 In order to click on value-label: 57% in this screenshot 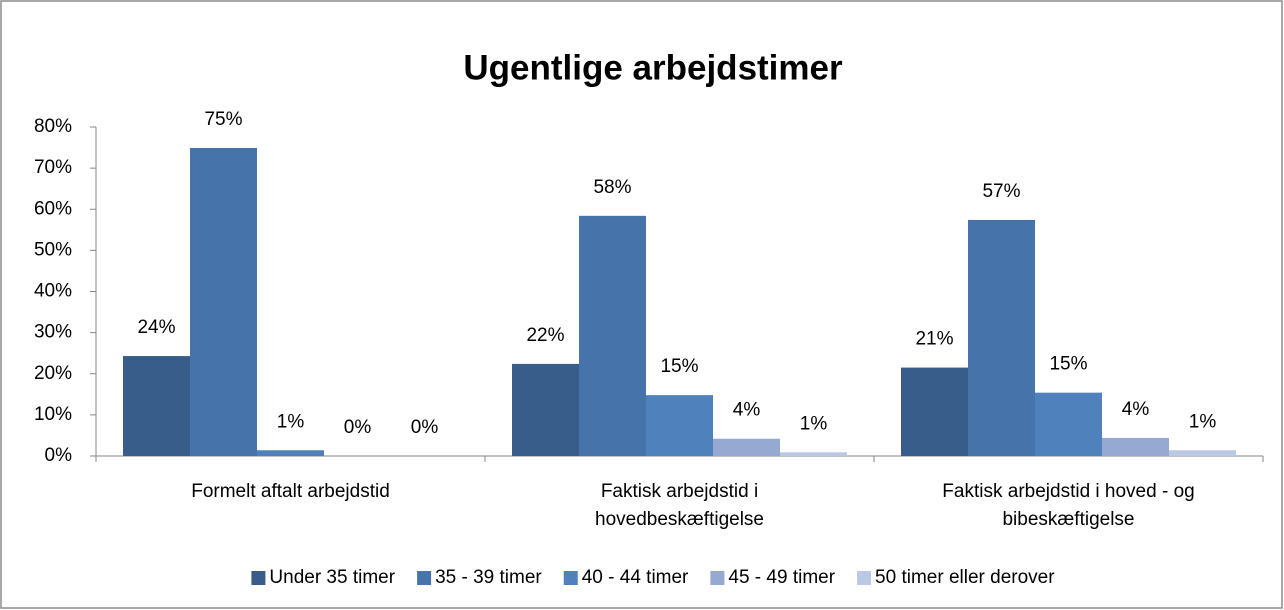, I will do `click(1001, 191)`.